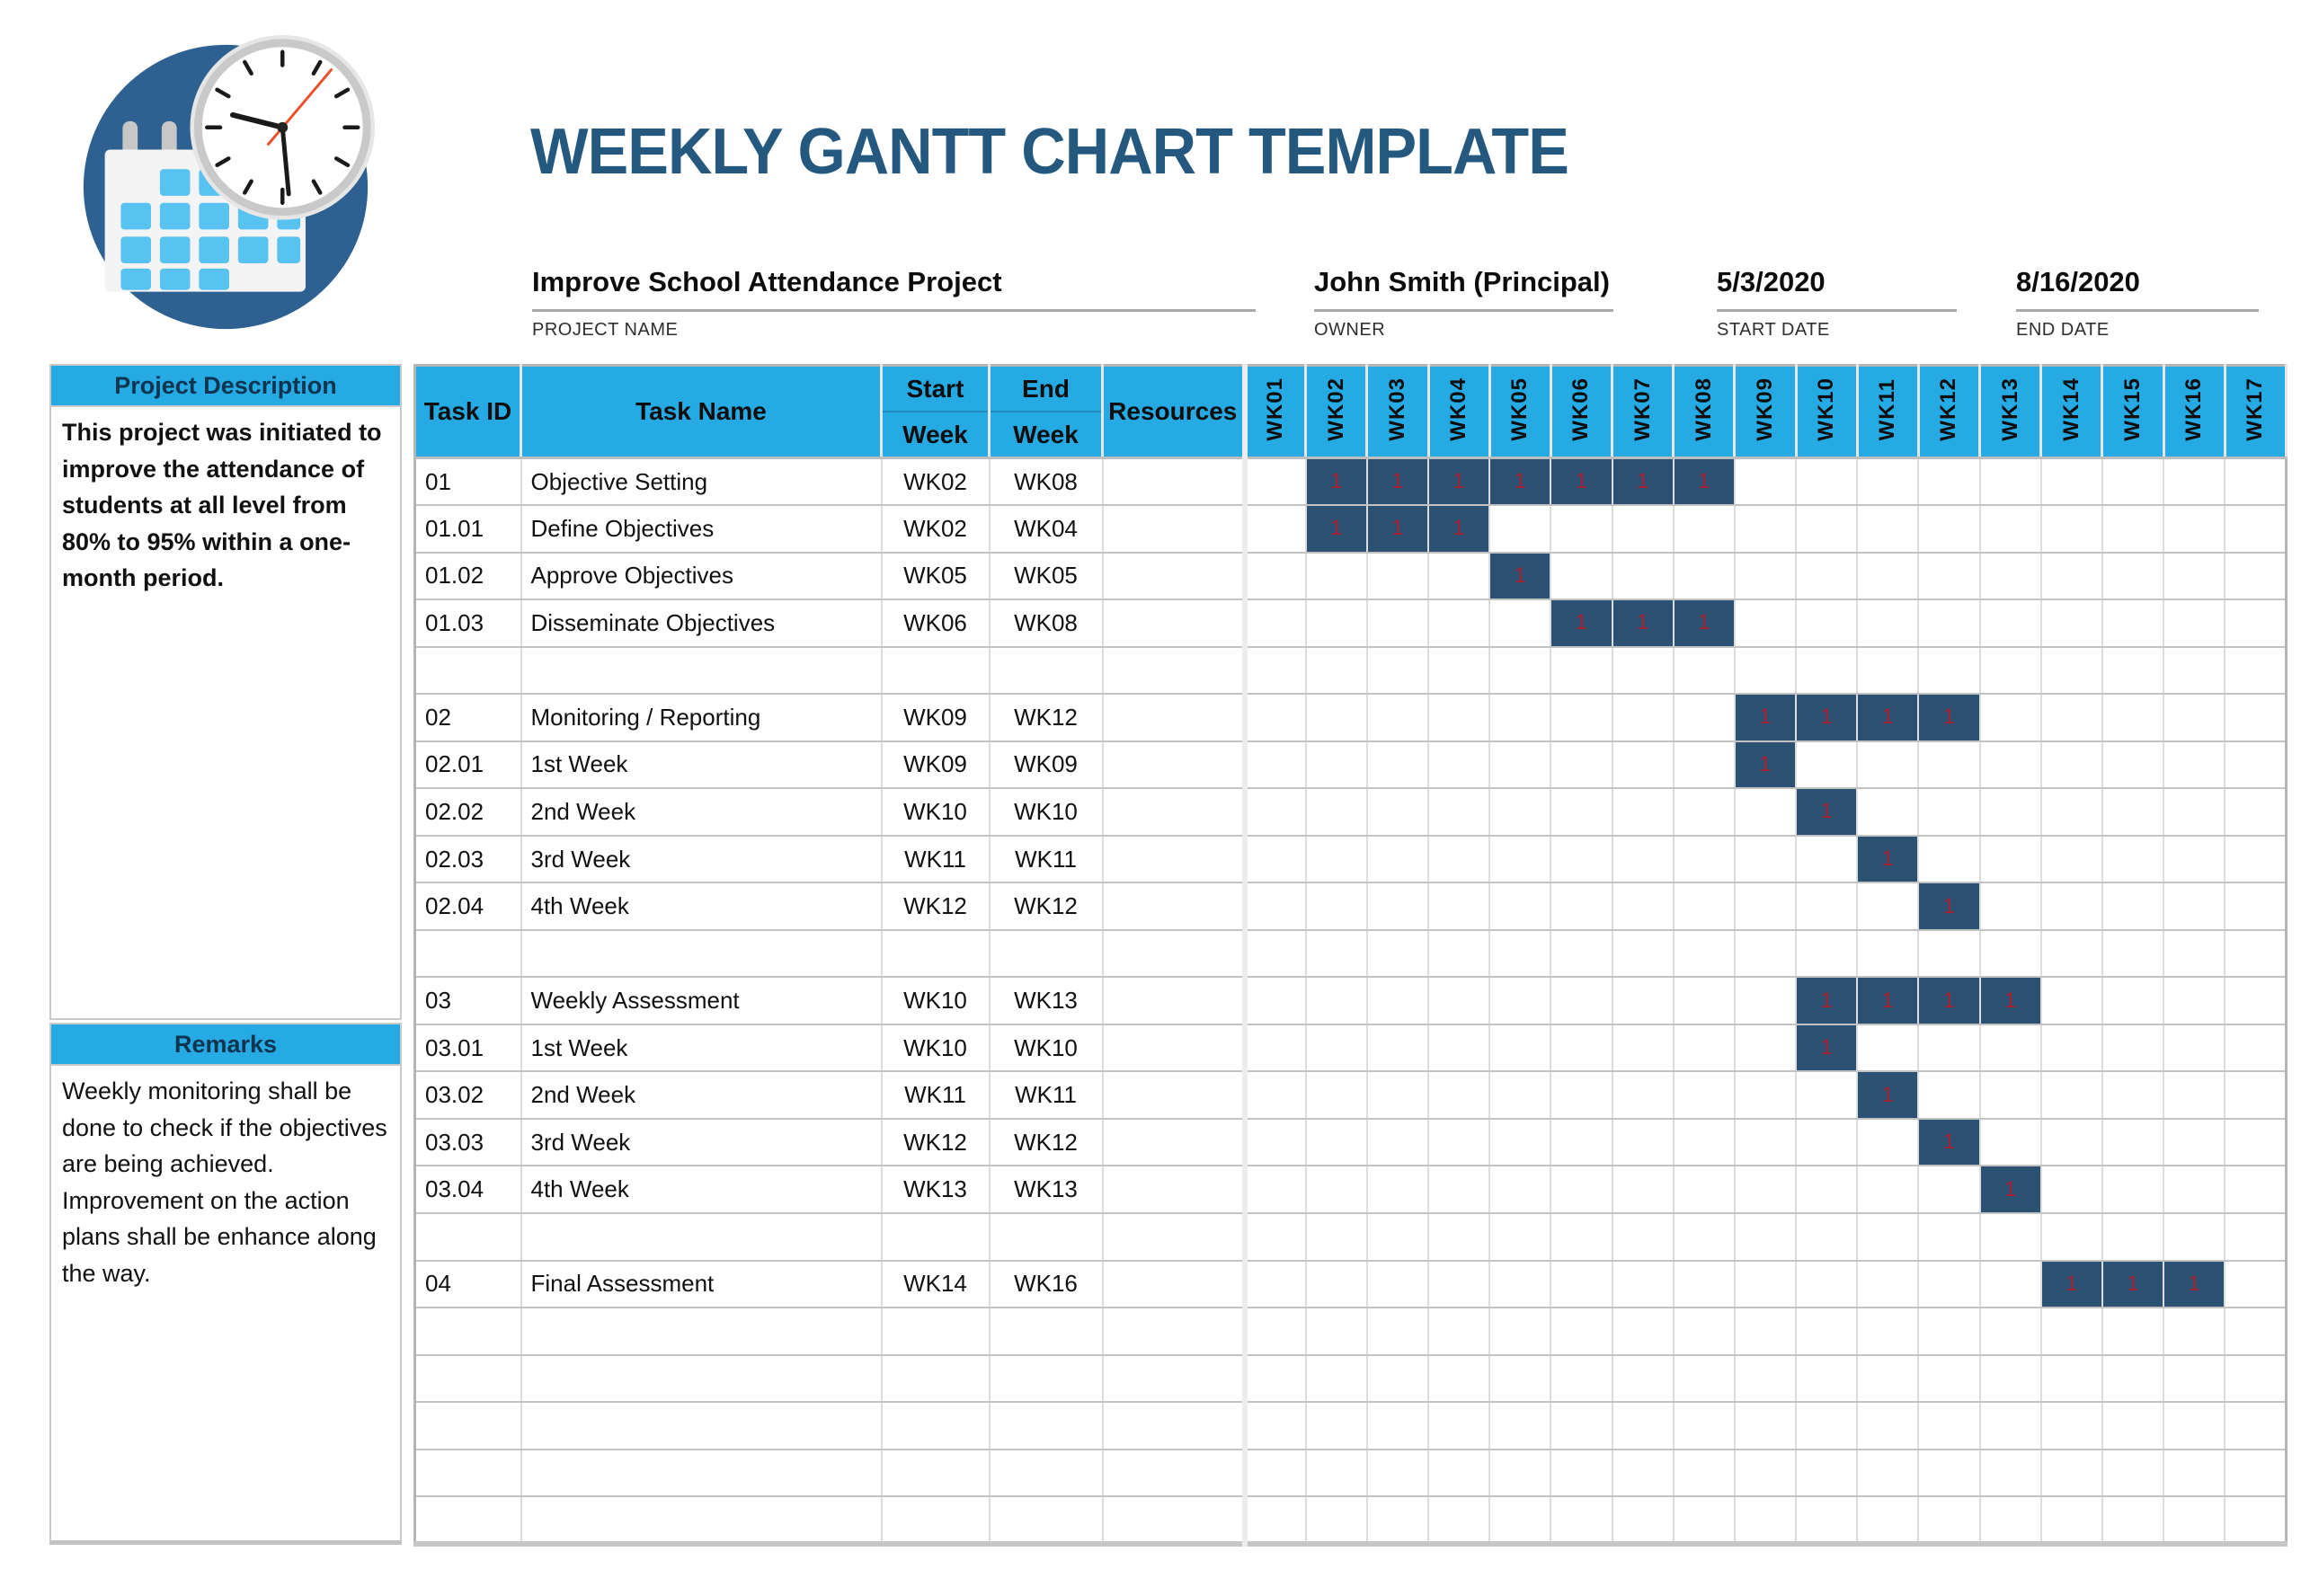  What do you see at coordinates (468, 812) in the screenshot?
I see `task-id-cell: 02.02` at bounding box center [468, 812].